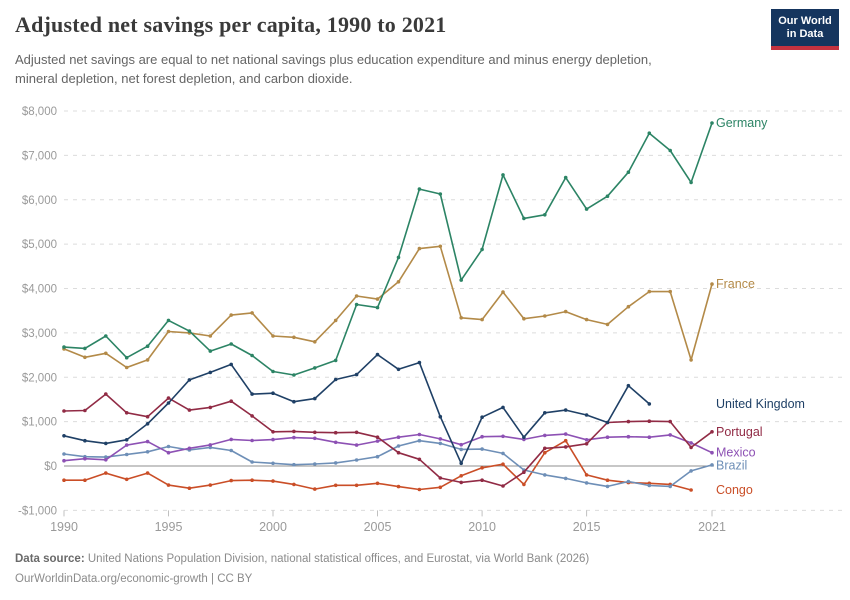 The height and width of the screenshot is (600, 850). What do you see at coordinates (735, 284) in the screenshot?
I see `series-label-france: France` at bounding box center [735, 284].